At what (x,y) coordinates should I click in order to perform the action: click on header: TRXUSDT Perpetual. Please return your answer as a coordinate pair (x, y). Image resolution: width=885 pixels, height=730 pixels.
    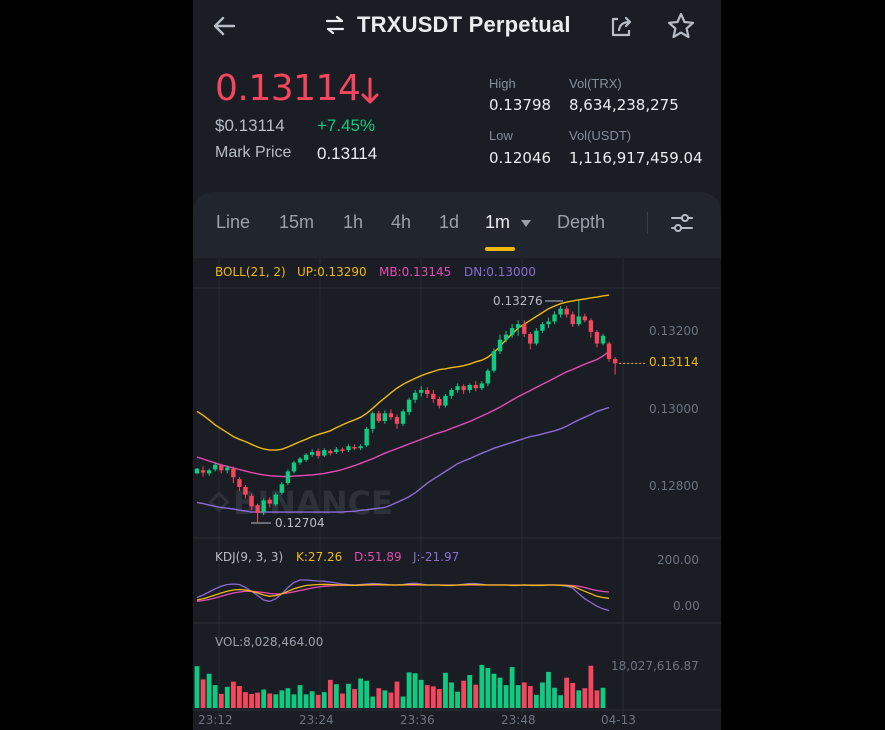
    Looking at the image, I should click on (457, 26).